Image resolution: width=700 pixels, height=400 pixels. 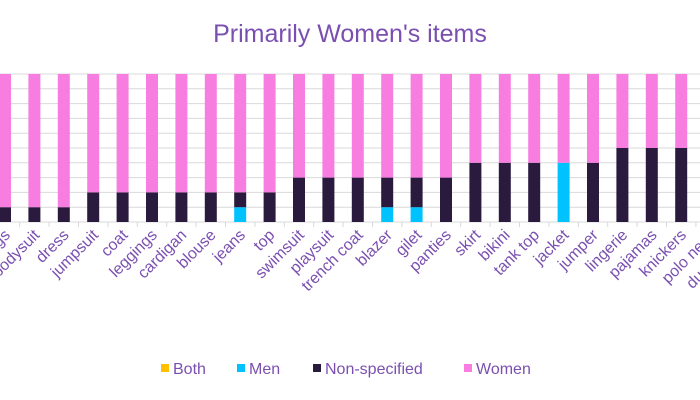 I want to click on legend: Both Men Non-specified Women, so click(x=346, y=369).